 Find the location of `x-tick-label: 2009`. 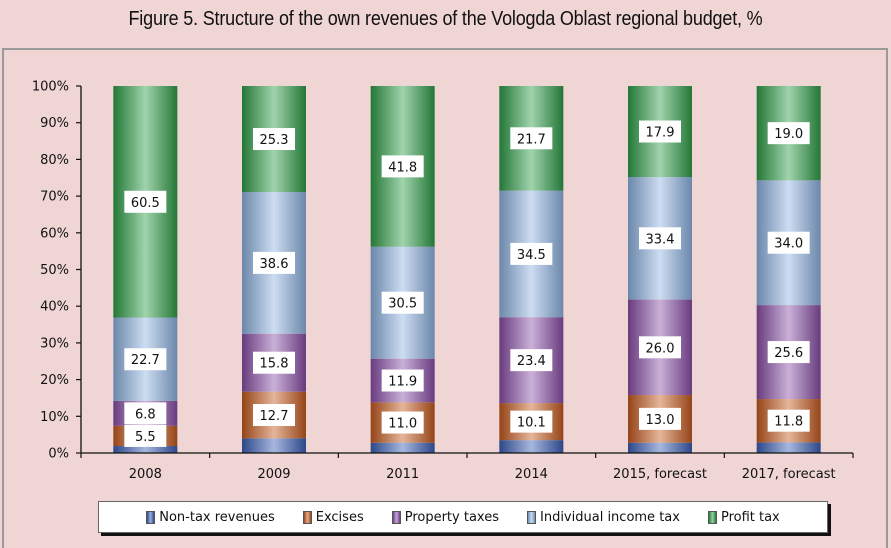

x-tick-label: 2009 is located at coordinates (273, 474).